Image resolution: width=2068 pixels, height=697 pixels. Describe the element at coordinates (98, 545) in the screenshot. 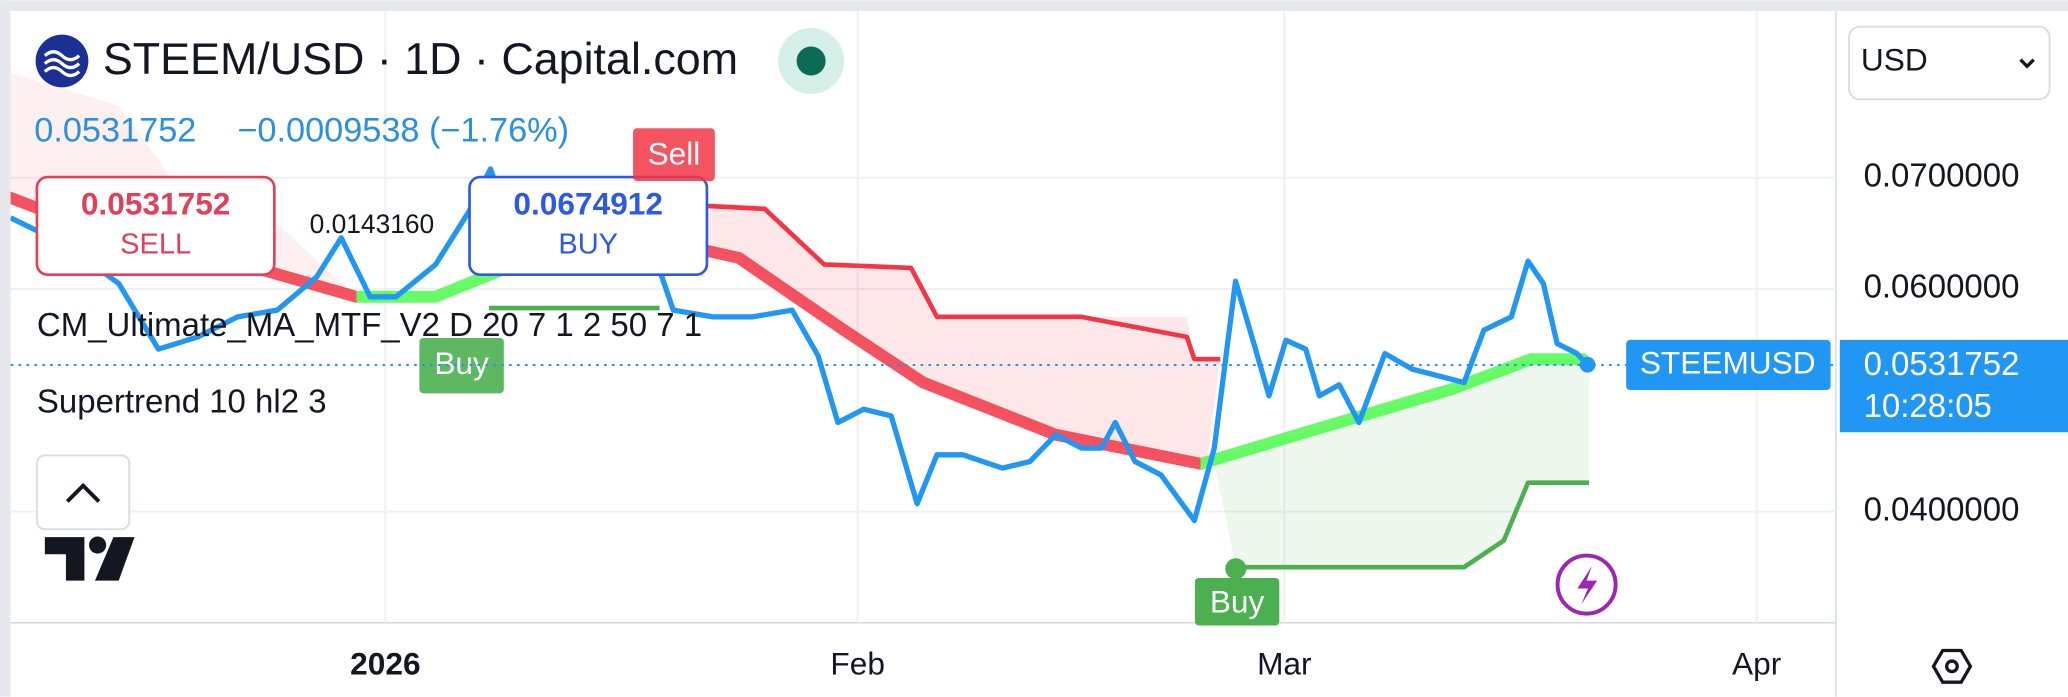

I see `logo-dot` at that location.